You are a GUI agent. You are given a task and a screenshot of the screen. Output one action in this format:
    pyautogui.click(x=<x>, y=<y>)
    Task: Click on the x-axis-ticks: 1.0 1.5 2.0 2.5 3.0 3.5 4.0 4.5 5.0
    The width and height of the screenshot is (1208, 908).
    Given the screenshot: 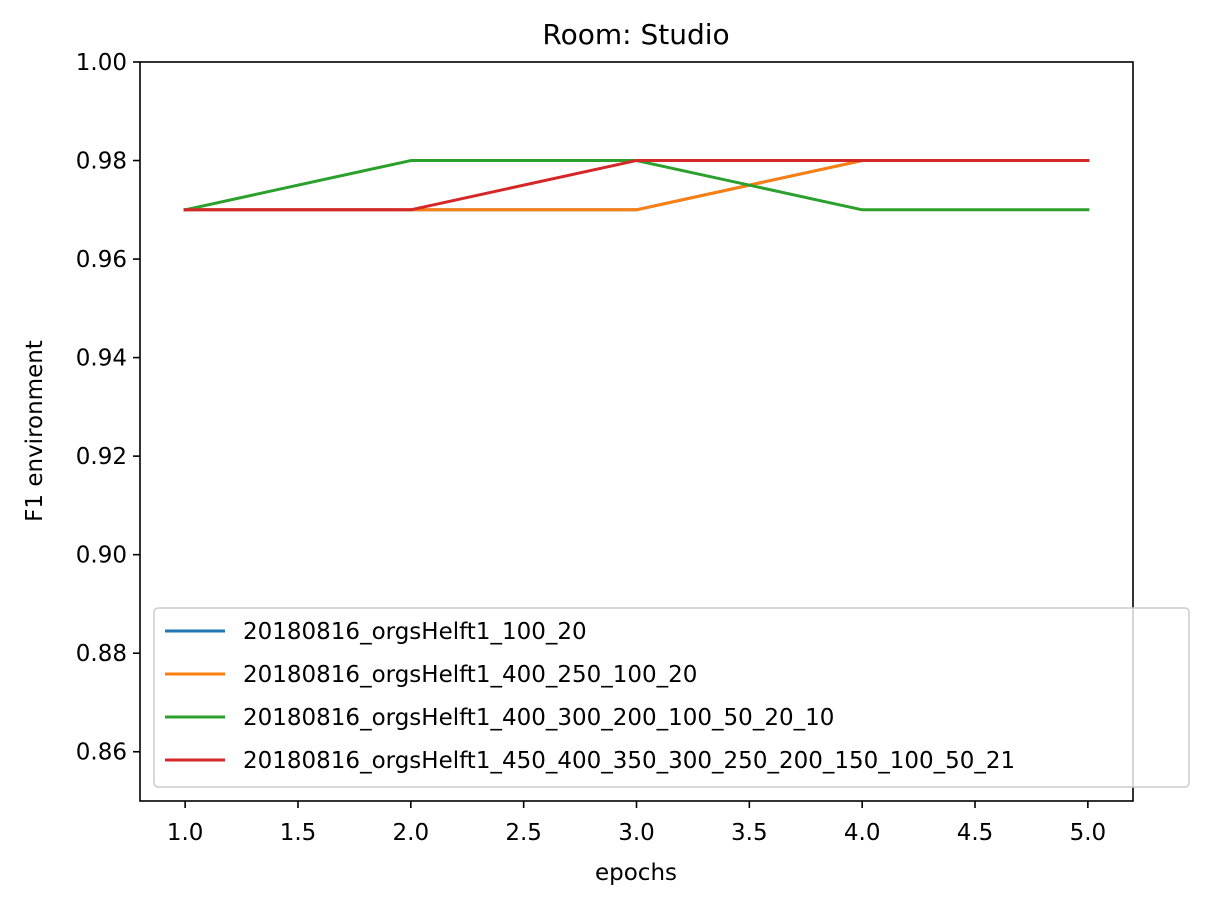 What is the action you would take?
    pyautogui.click(x=636, y=823)
    